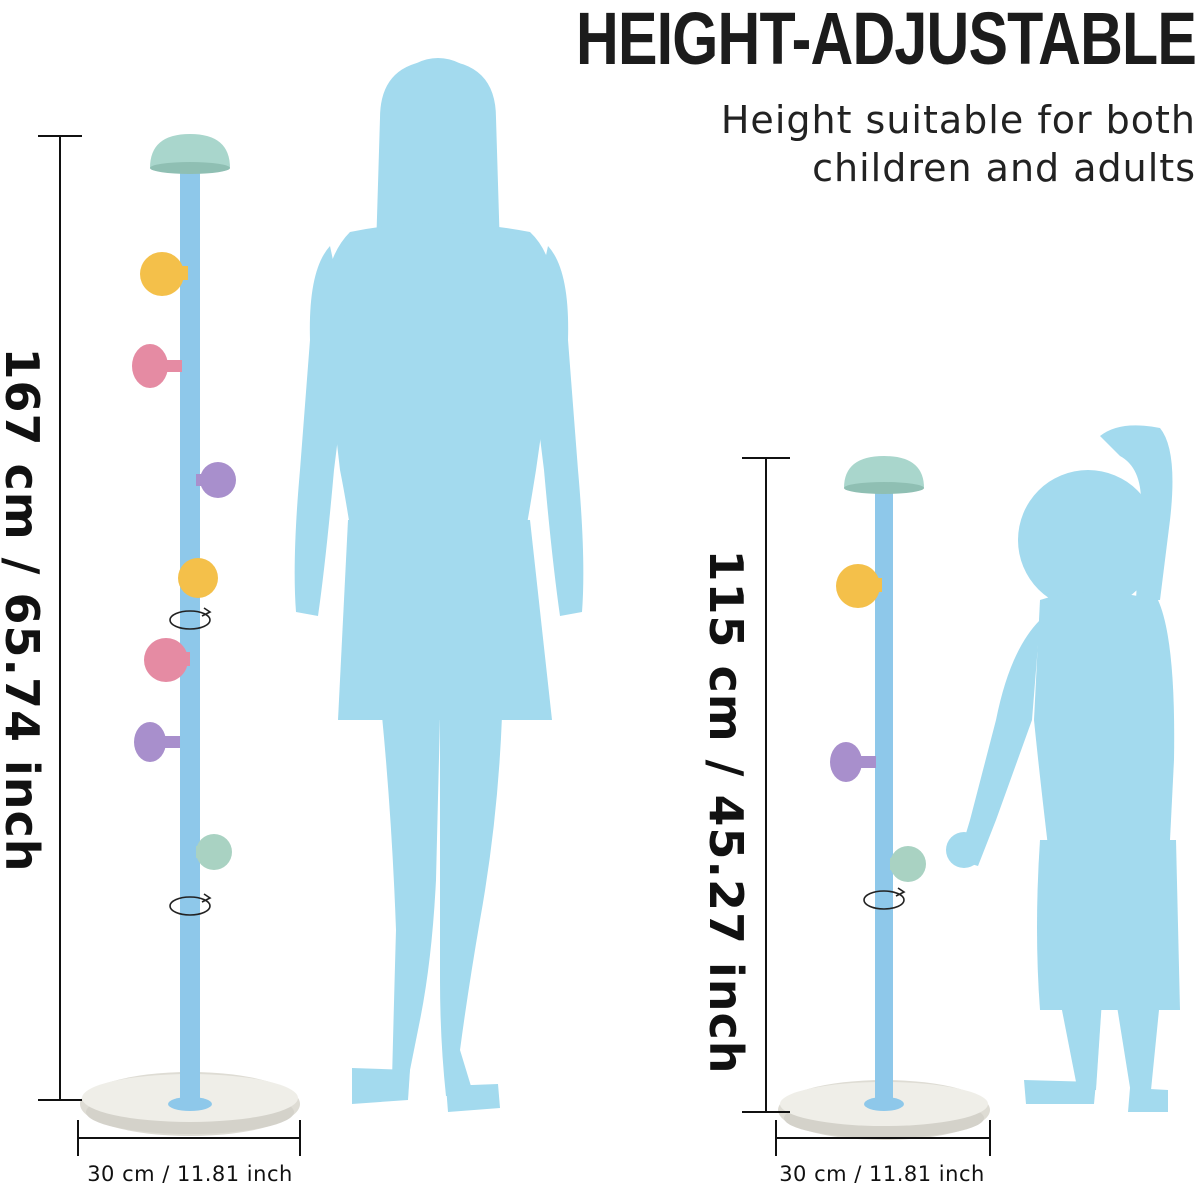  I want to click on short-base-dimension, so click(883, 1138).